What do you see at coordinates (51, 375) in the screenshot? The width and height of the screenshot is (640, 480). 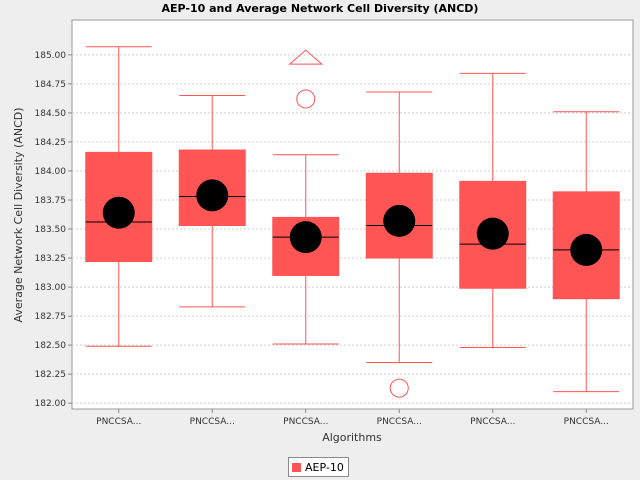 I see `y-tick-label: 182.25` at bounding box center [51, 375].